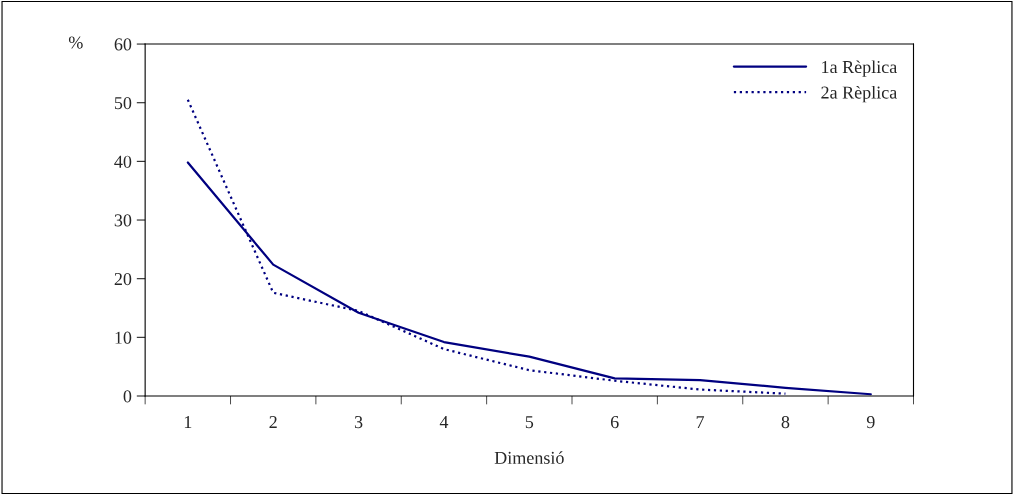 Image resolution: width=1015 pixels, height=495 pixels. Describe the element at coordinates (123, 44) in the screenshot. I see `y-tick-label: 60` at that location.